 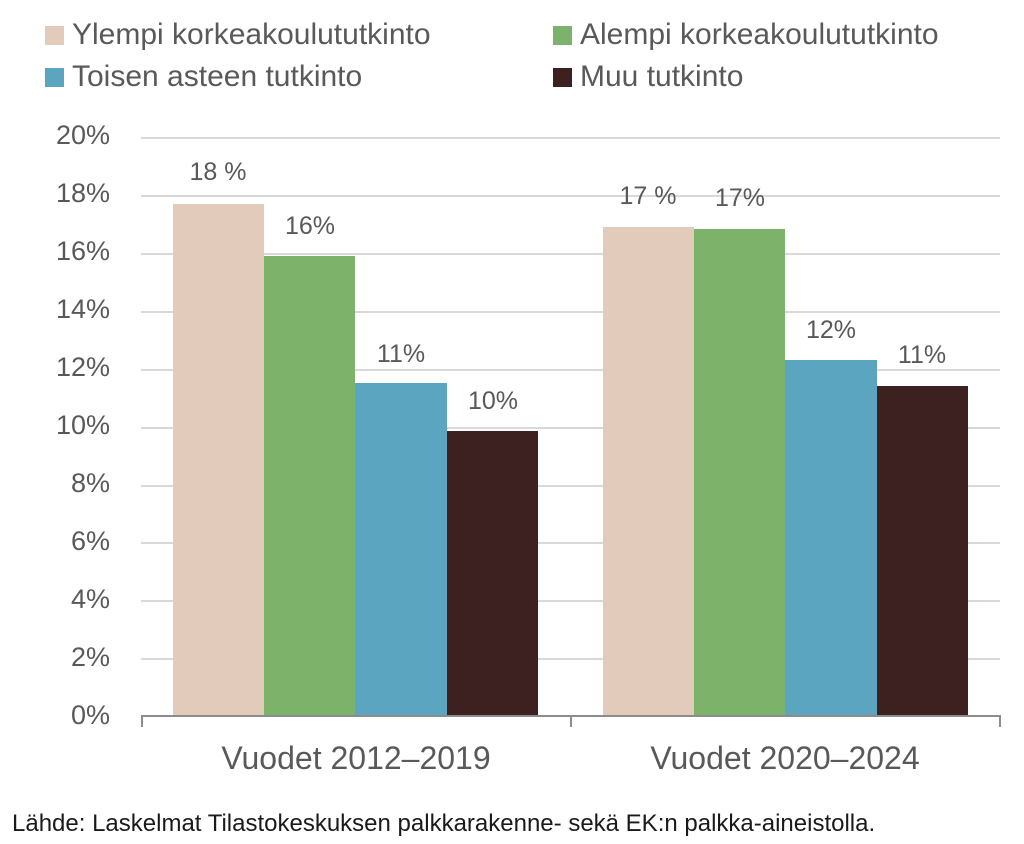 What do you see at coordinates (785, 758) in the screenshot?
I see `x-category-label: Vuodet 2020–2024` at bounding box center [785, 758].